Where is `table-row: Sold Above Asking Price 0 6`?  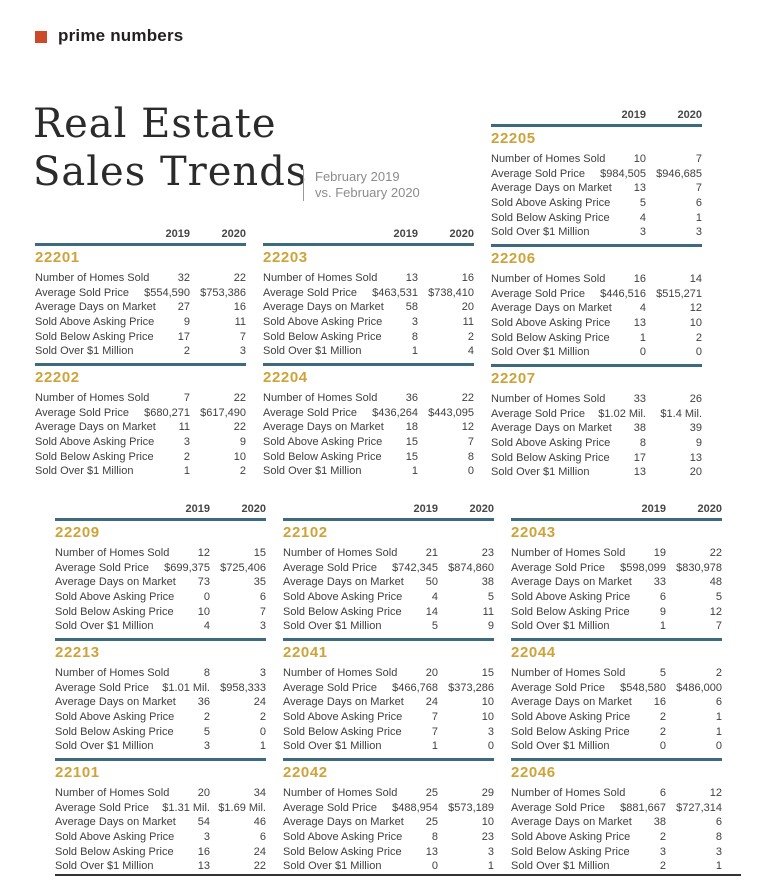
table-row: Sold Above Asking Price 0 6 is located at coordinates (160, 597).